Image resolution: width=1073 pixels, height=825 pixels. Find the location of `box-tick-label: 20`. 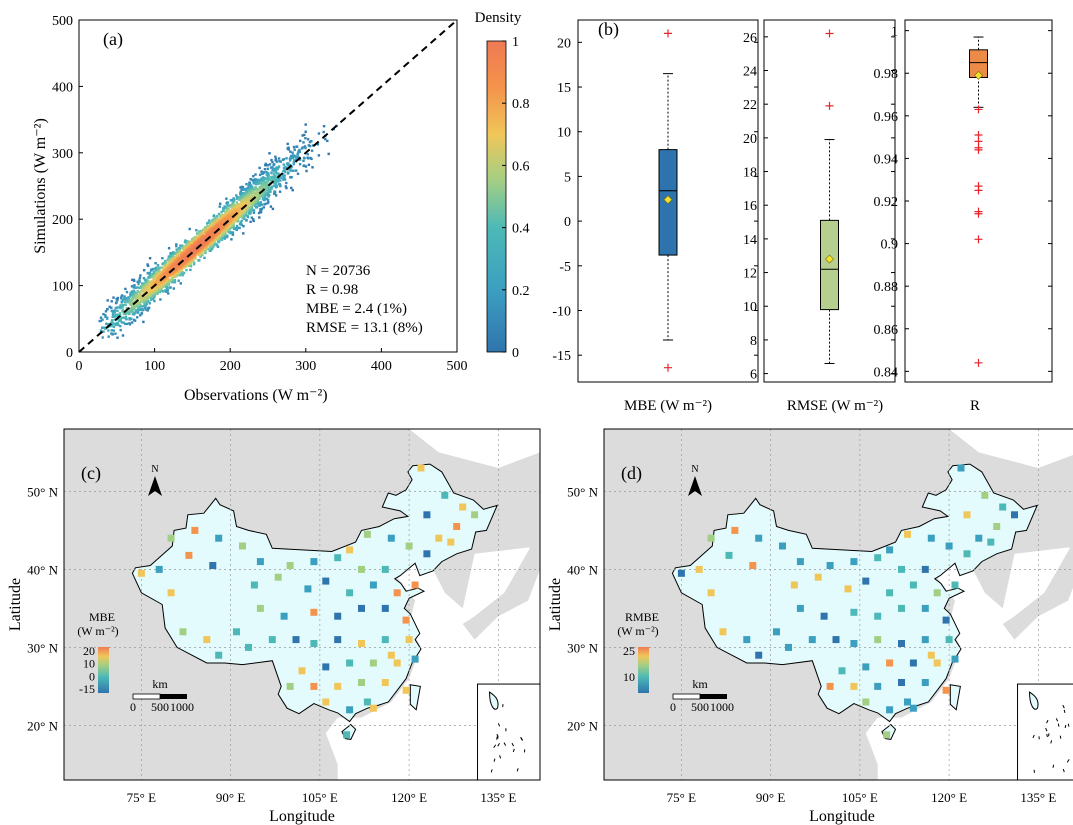

box-tick-label: 20 is located at coordinates (750, 139).